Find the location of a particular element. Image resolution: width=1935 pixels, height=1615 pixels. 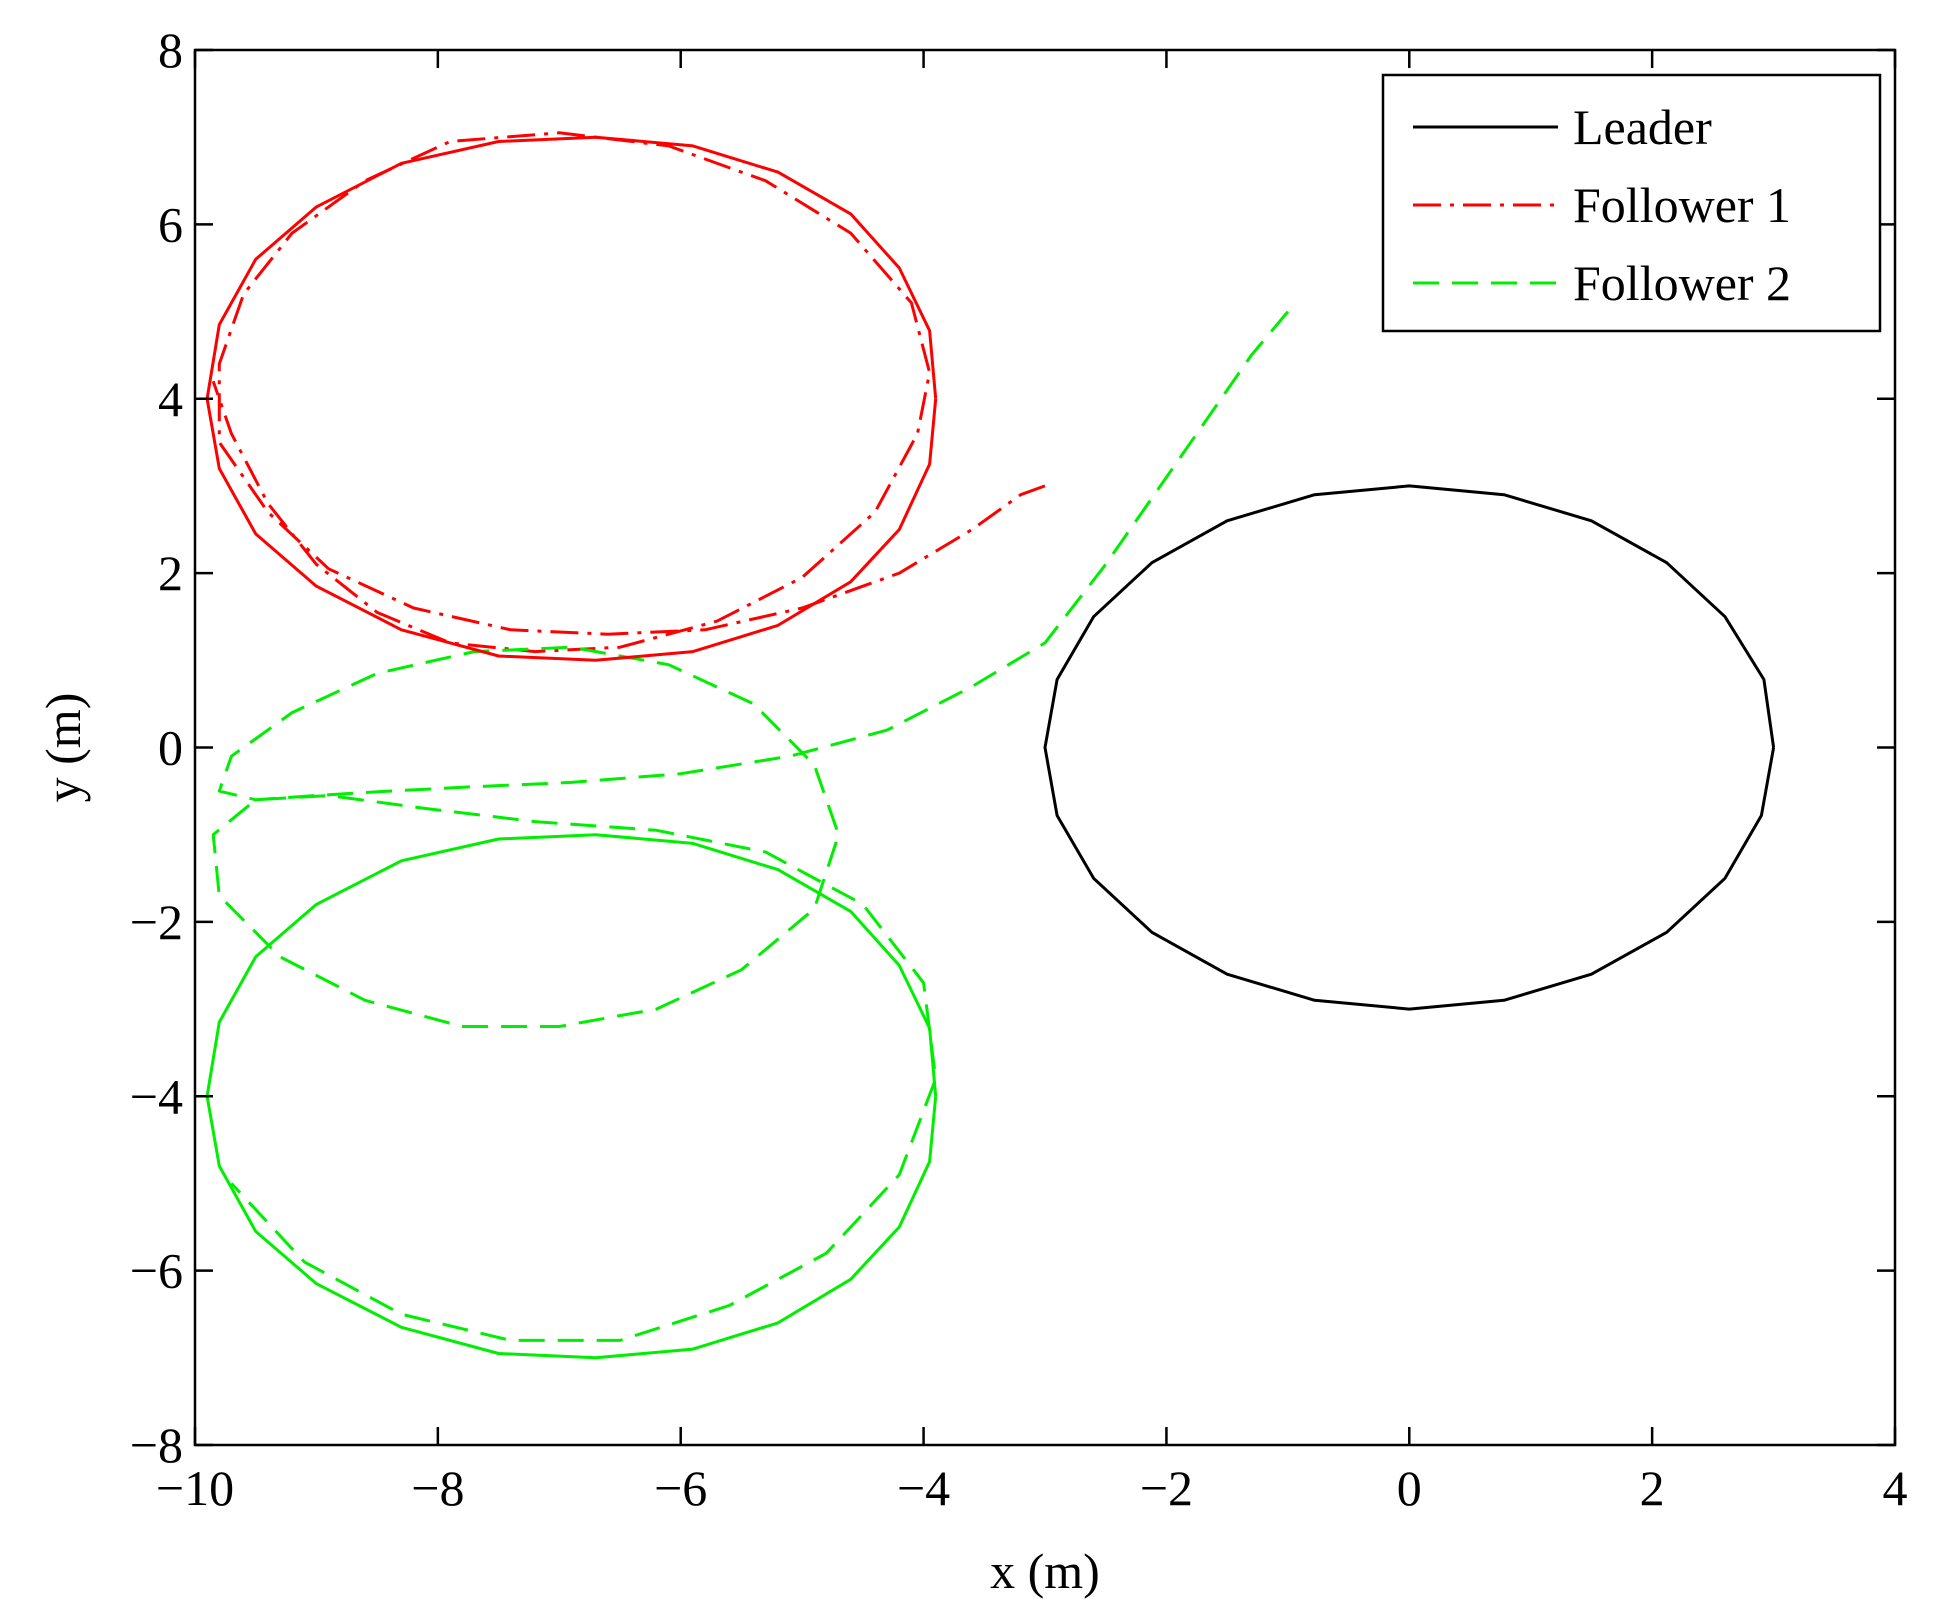

legend-label: Follower 1 is located at coordinates (1682, 205).